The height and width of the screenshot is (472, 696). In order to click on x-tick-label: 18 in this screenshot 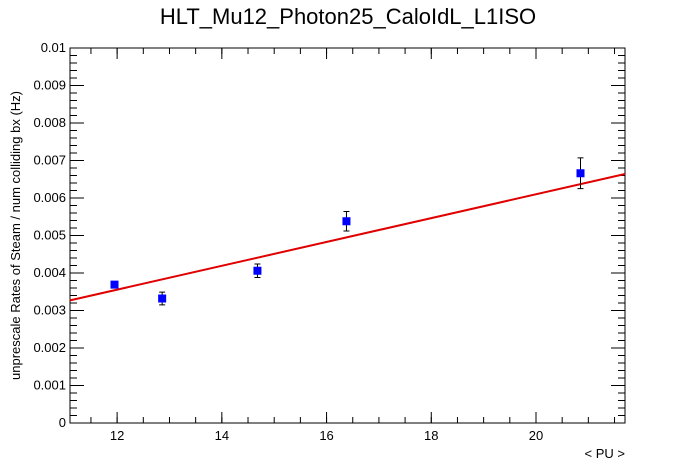, I will do `click(431, 435)`.